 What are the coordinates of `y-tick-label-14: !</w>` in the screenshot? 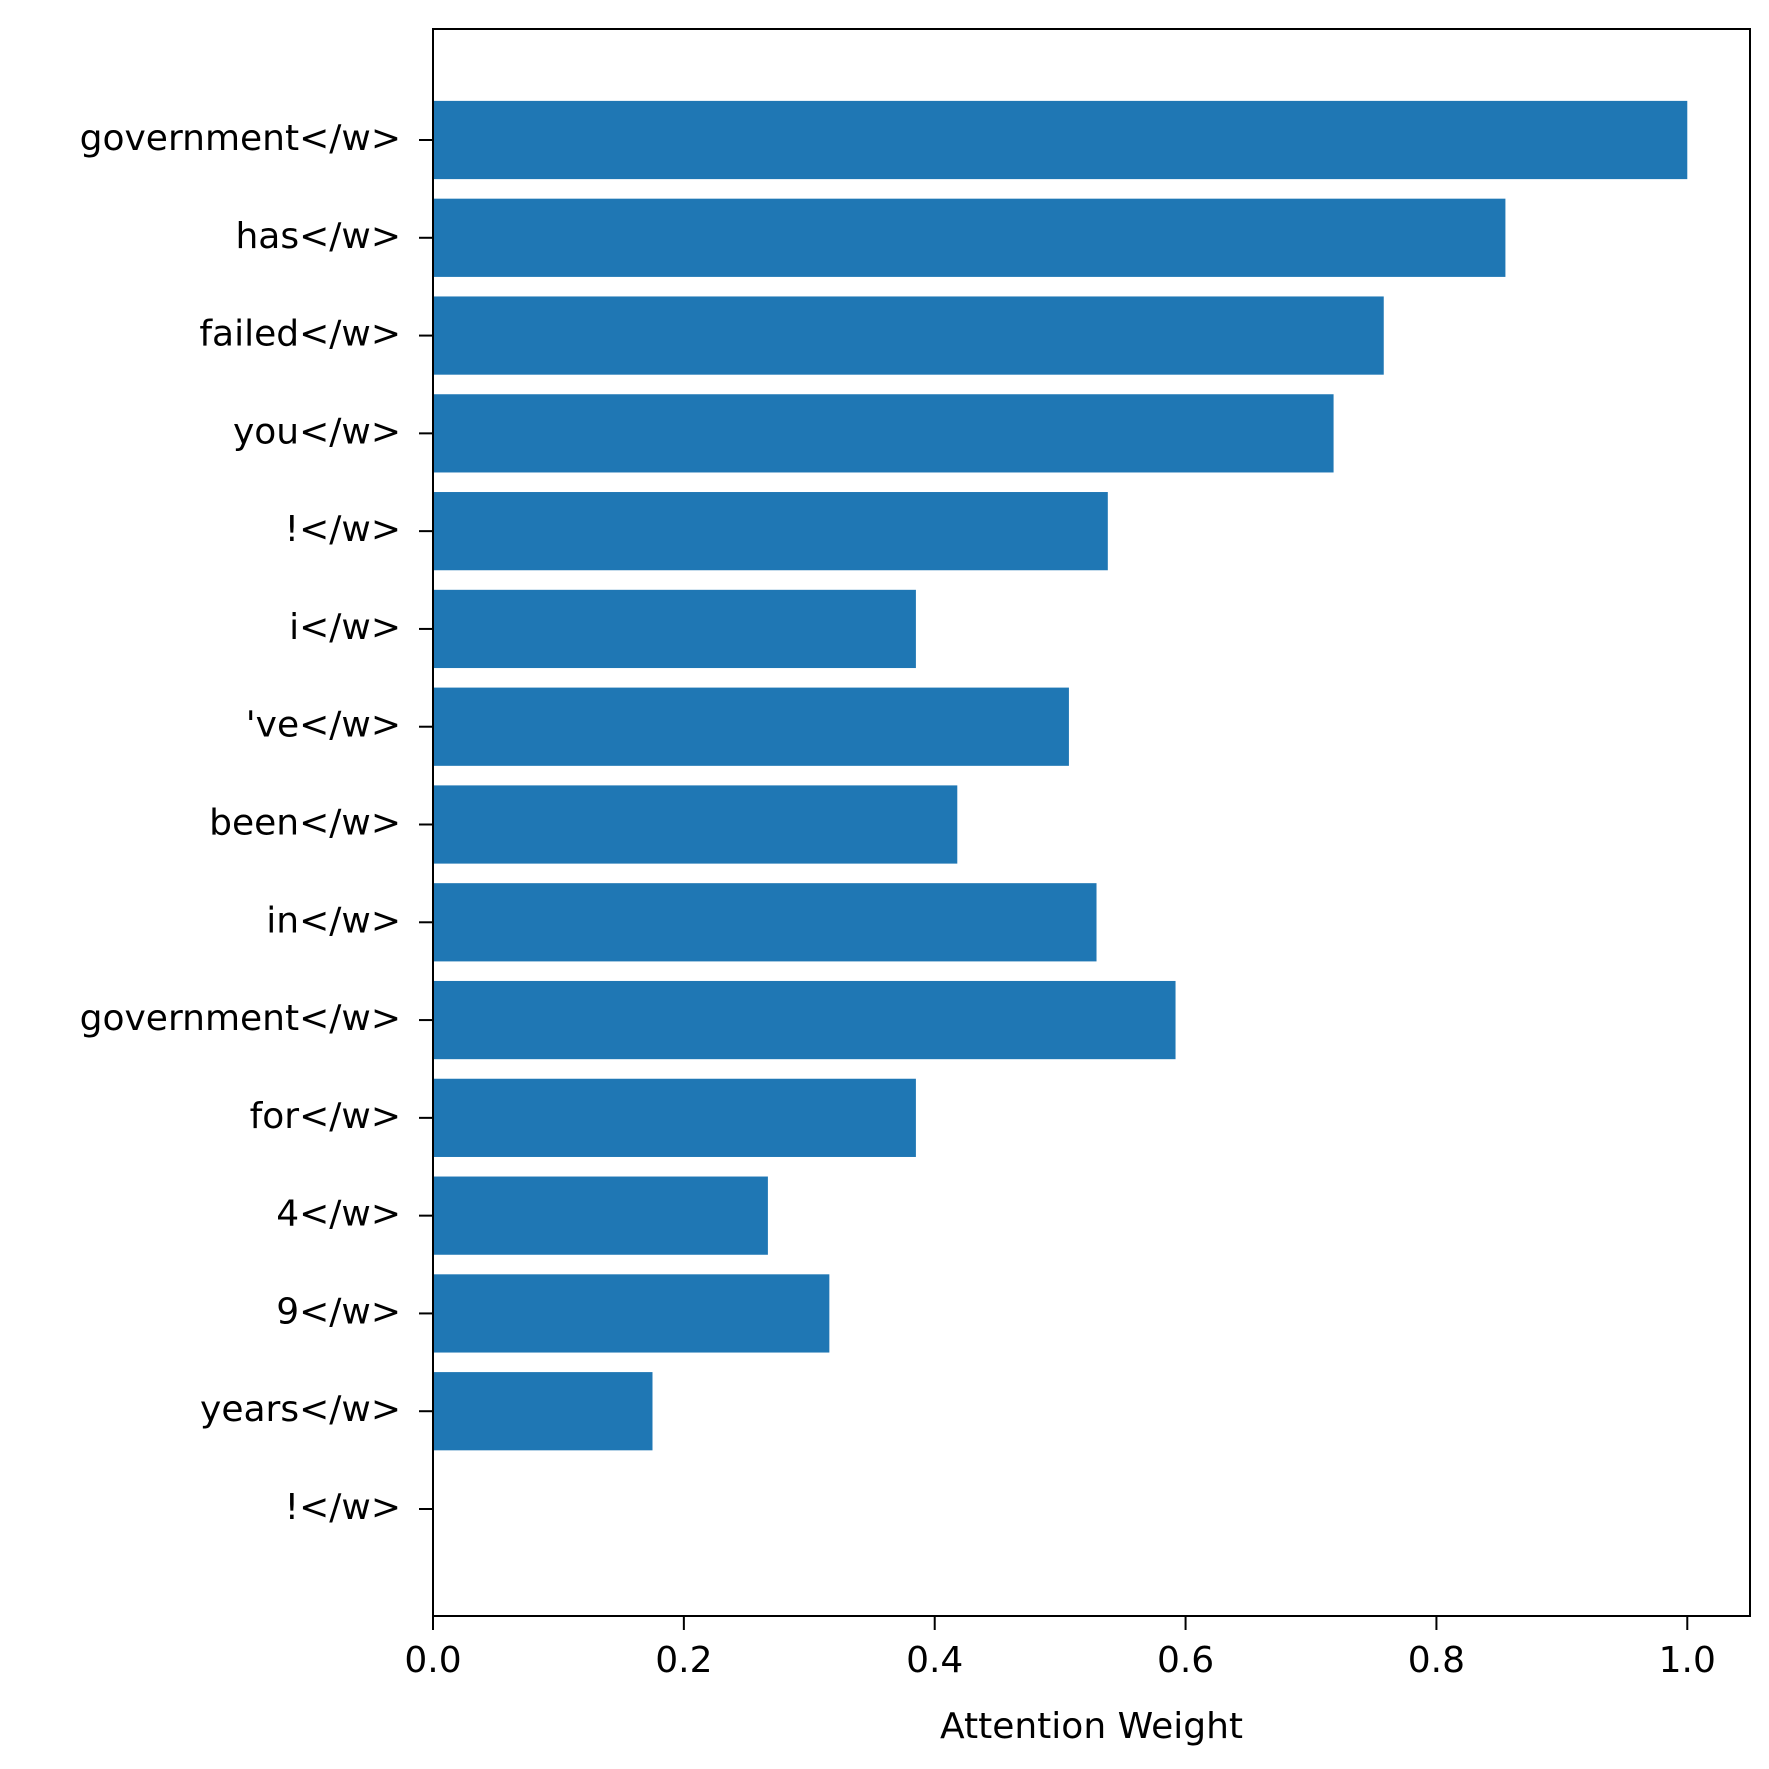 It's located at (343, 1507).